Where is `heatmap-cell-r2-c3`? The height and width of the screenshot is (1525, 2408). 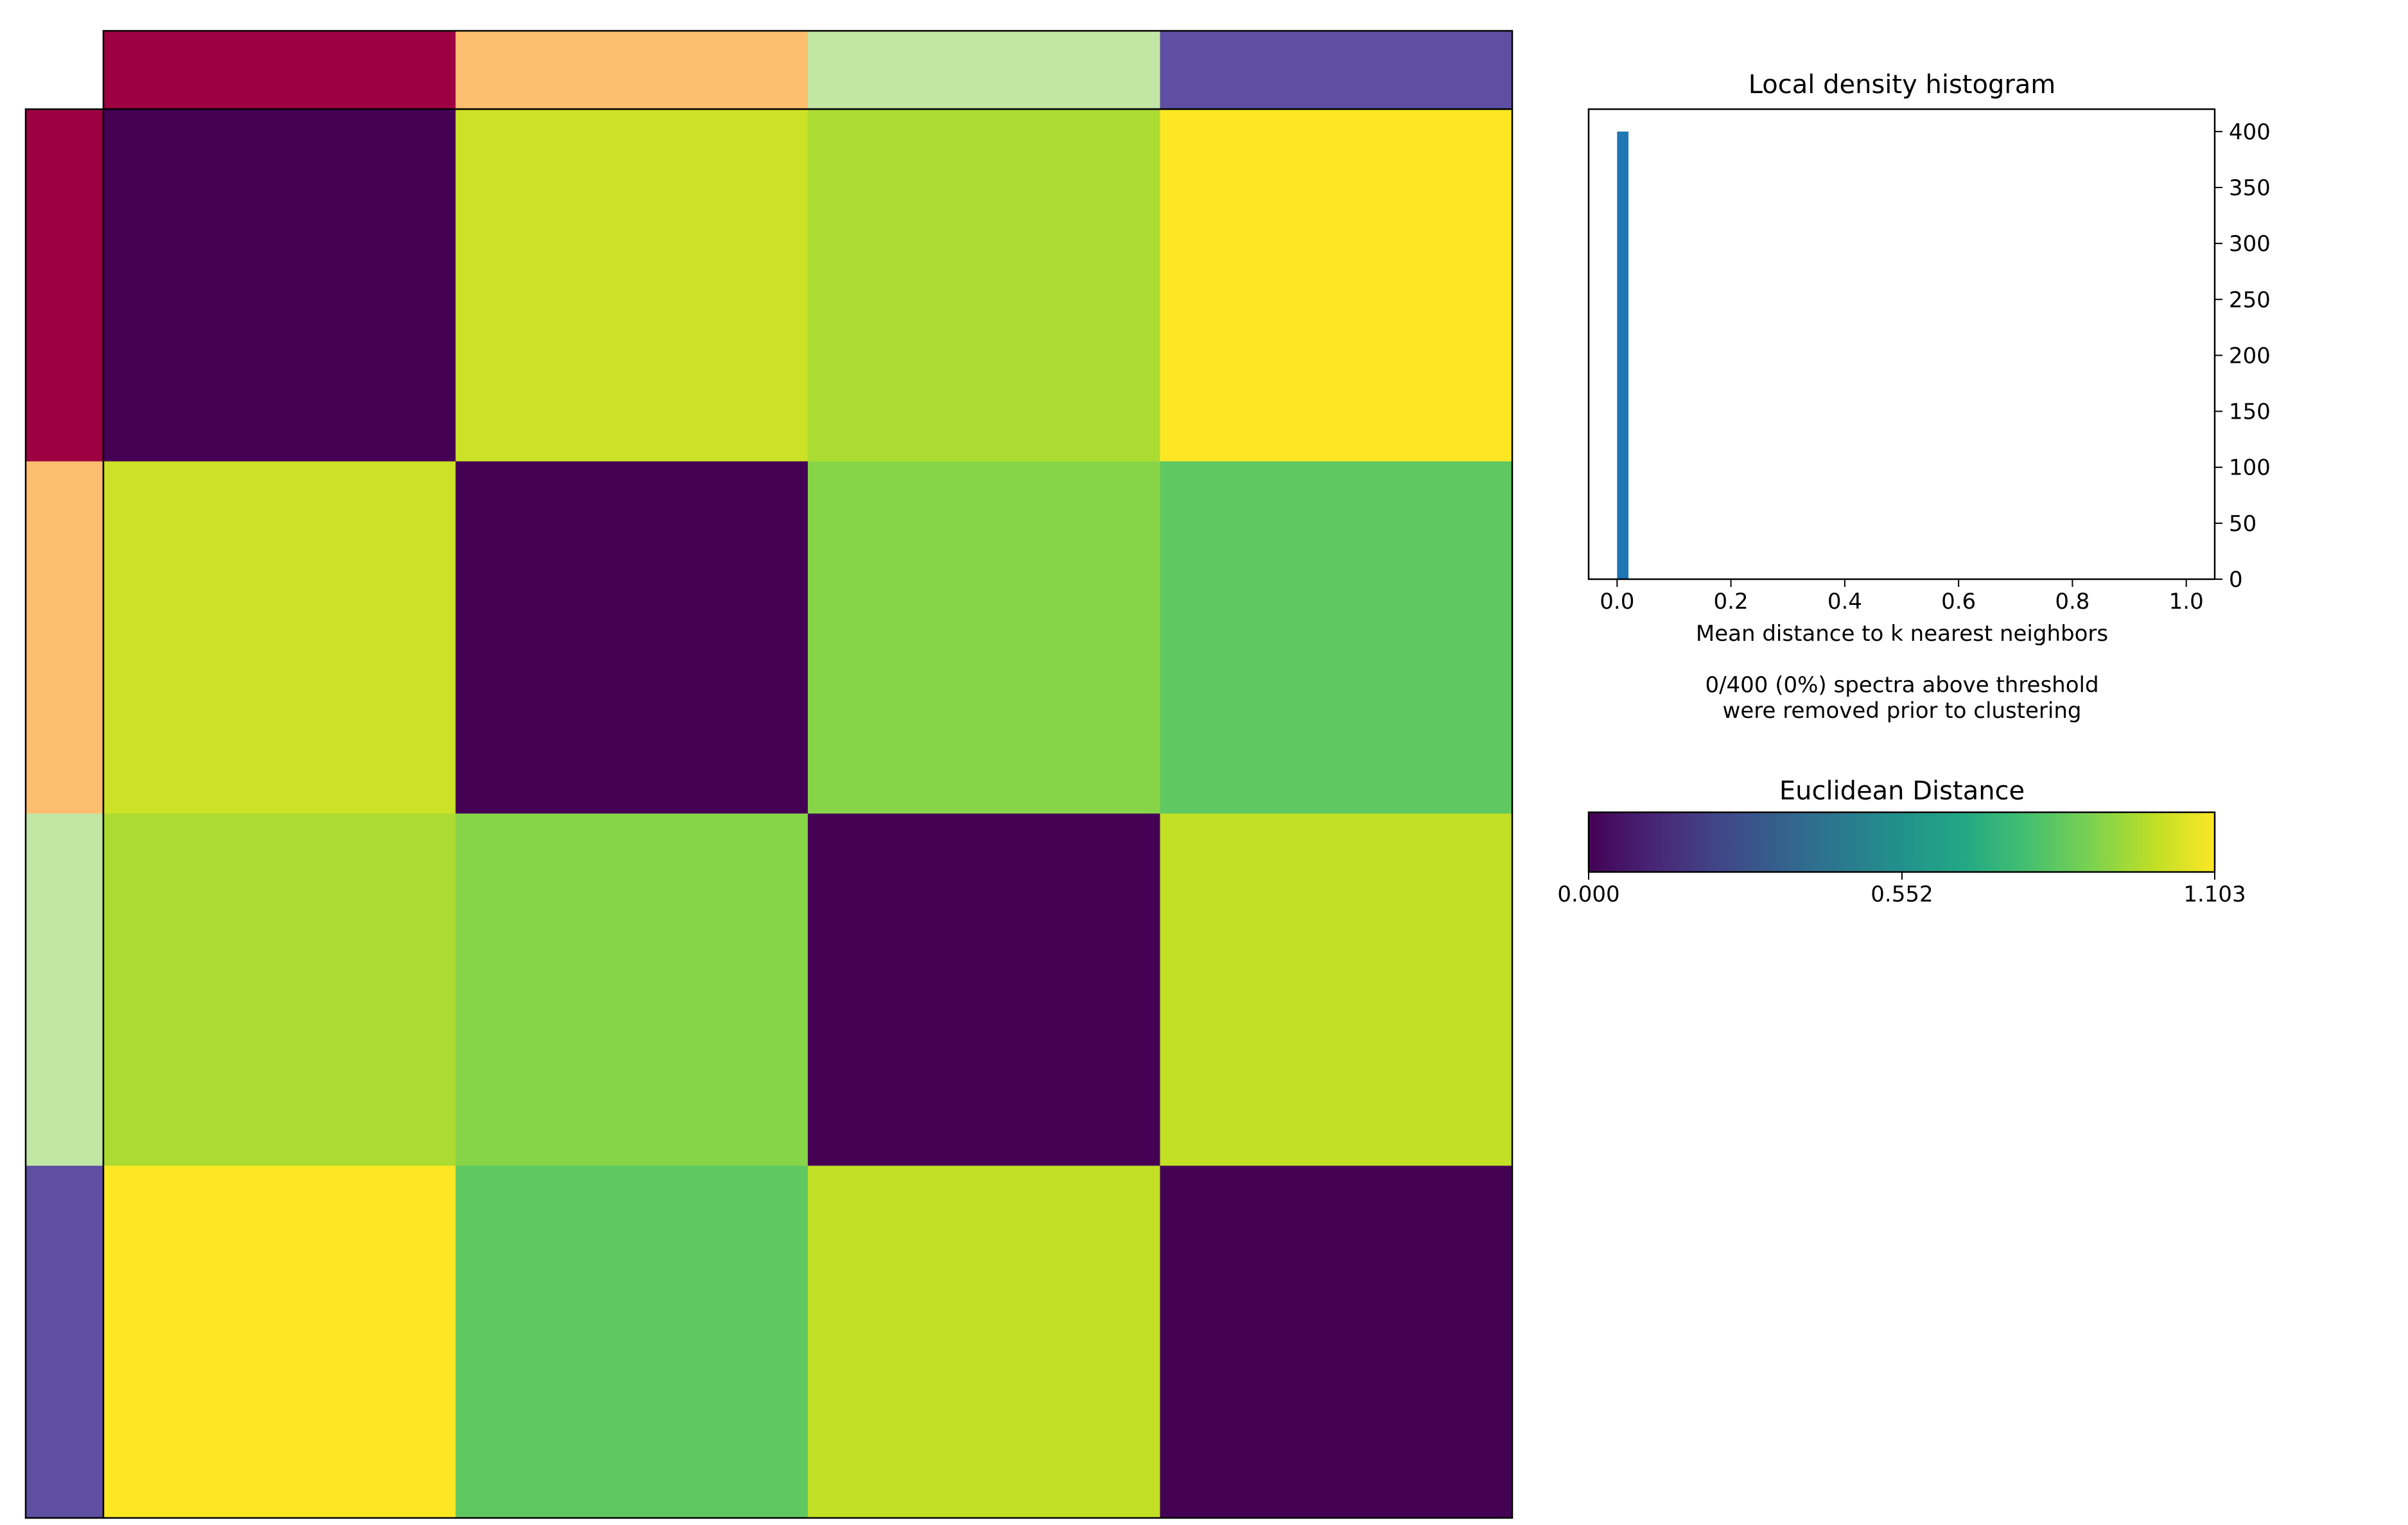
heatmap-cell-r2-c3 is located at coordinates (1336, 990).